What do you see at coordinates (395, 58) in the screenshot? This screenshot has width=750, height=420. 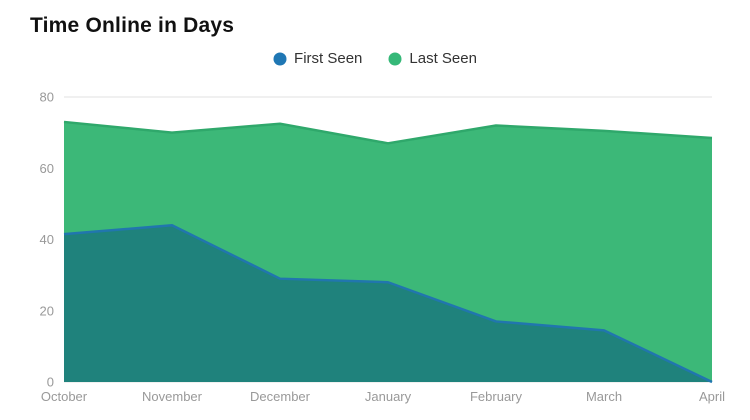 I see `last-seen-dot-icon` at bounding box center [395, 58].